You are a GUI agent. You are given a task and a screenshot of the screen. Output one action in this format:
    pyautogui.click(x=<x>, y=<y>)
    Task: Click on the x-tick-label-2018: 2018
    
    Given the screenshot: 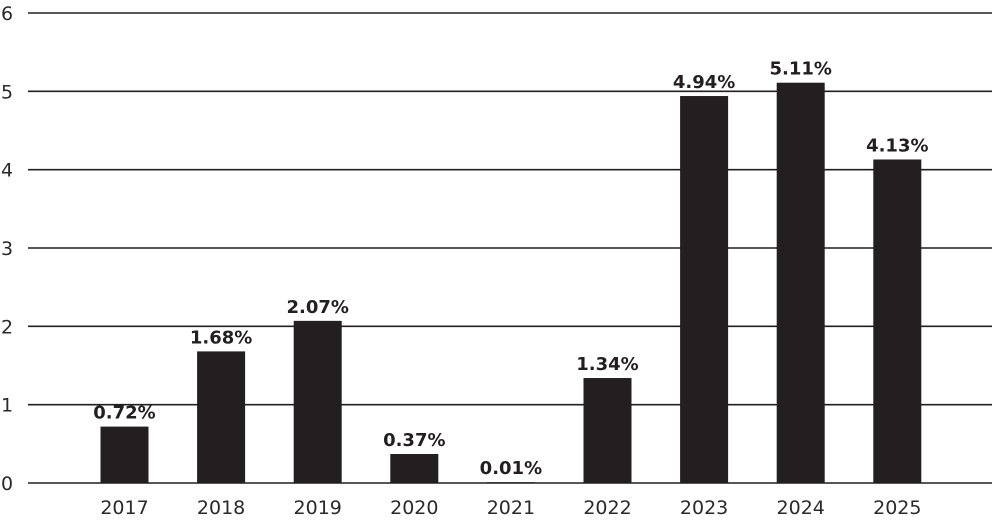 What is the action you would take?
    pyautogui.click(x=221, y=508)
    